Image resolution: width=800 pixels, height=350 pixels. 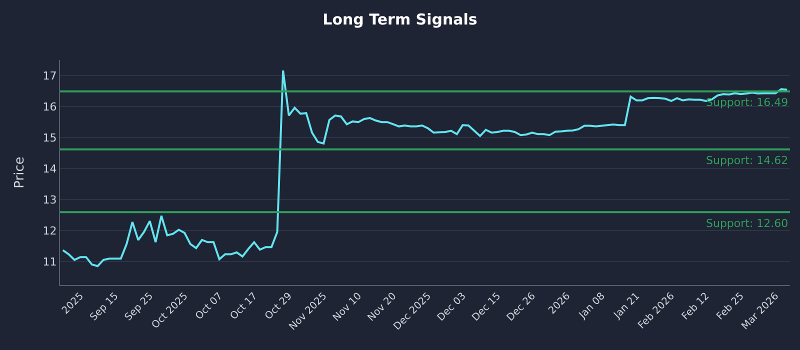 I want to click on y-axis-title: Price, so click(x=20, y=172).